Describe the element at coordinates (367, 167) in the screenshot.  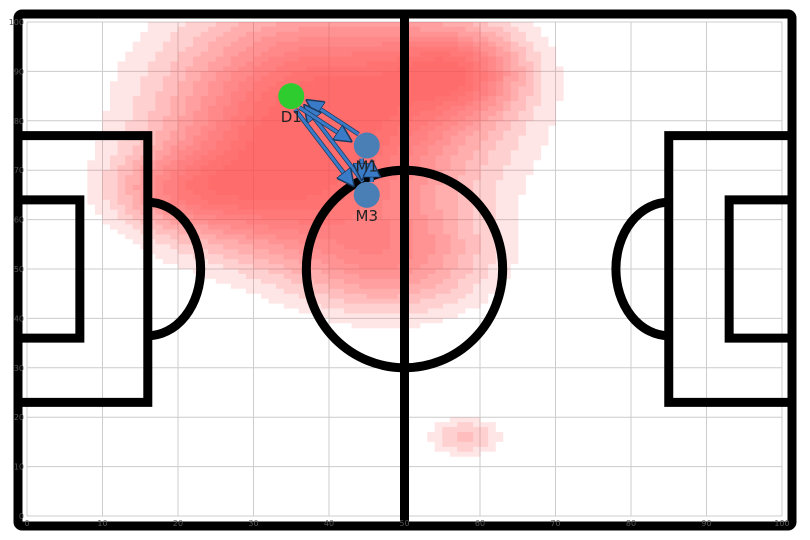
I see `player-label: M1` at that location.